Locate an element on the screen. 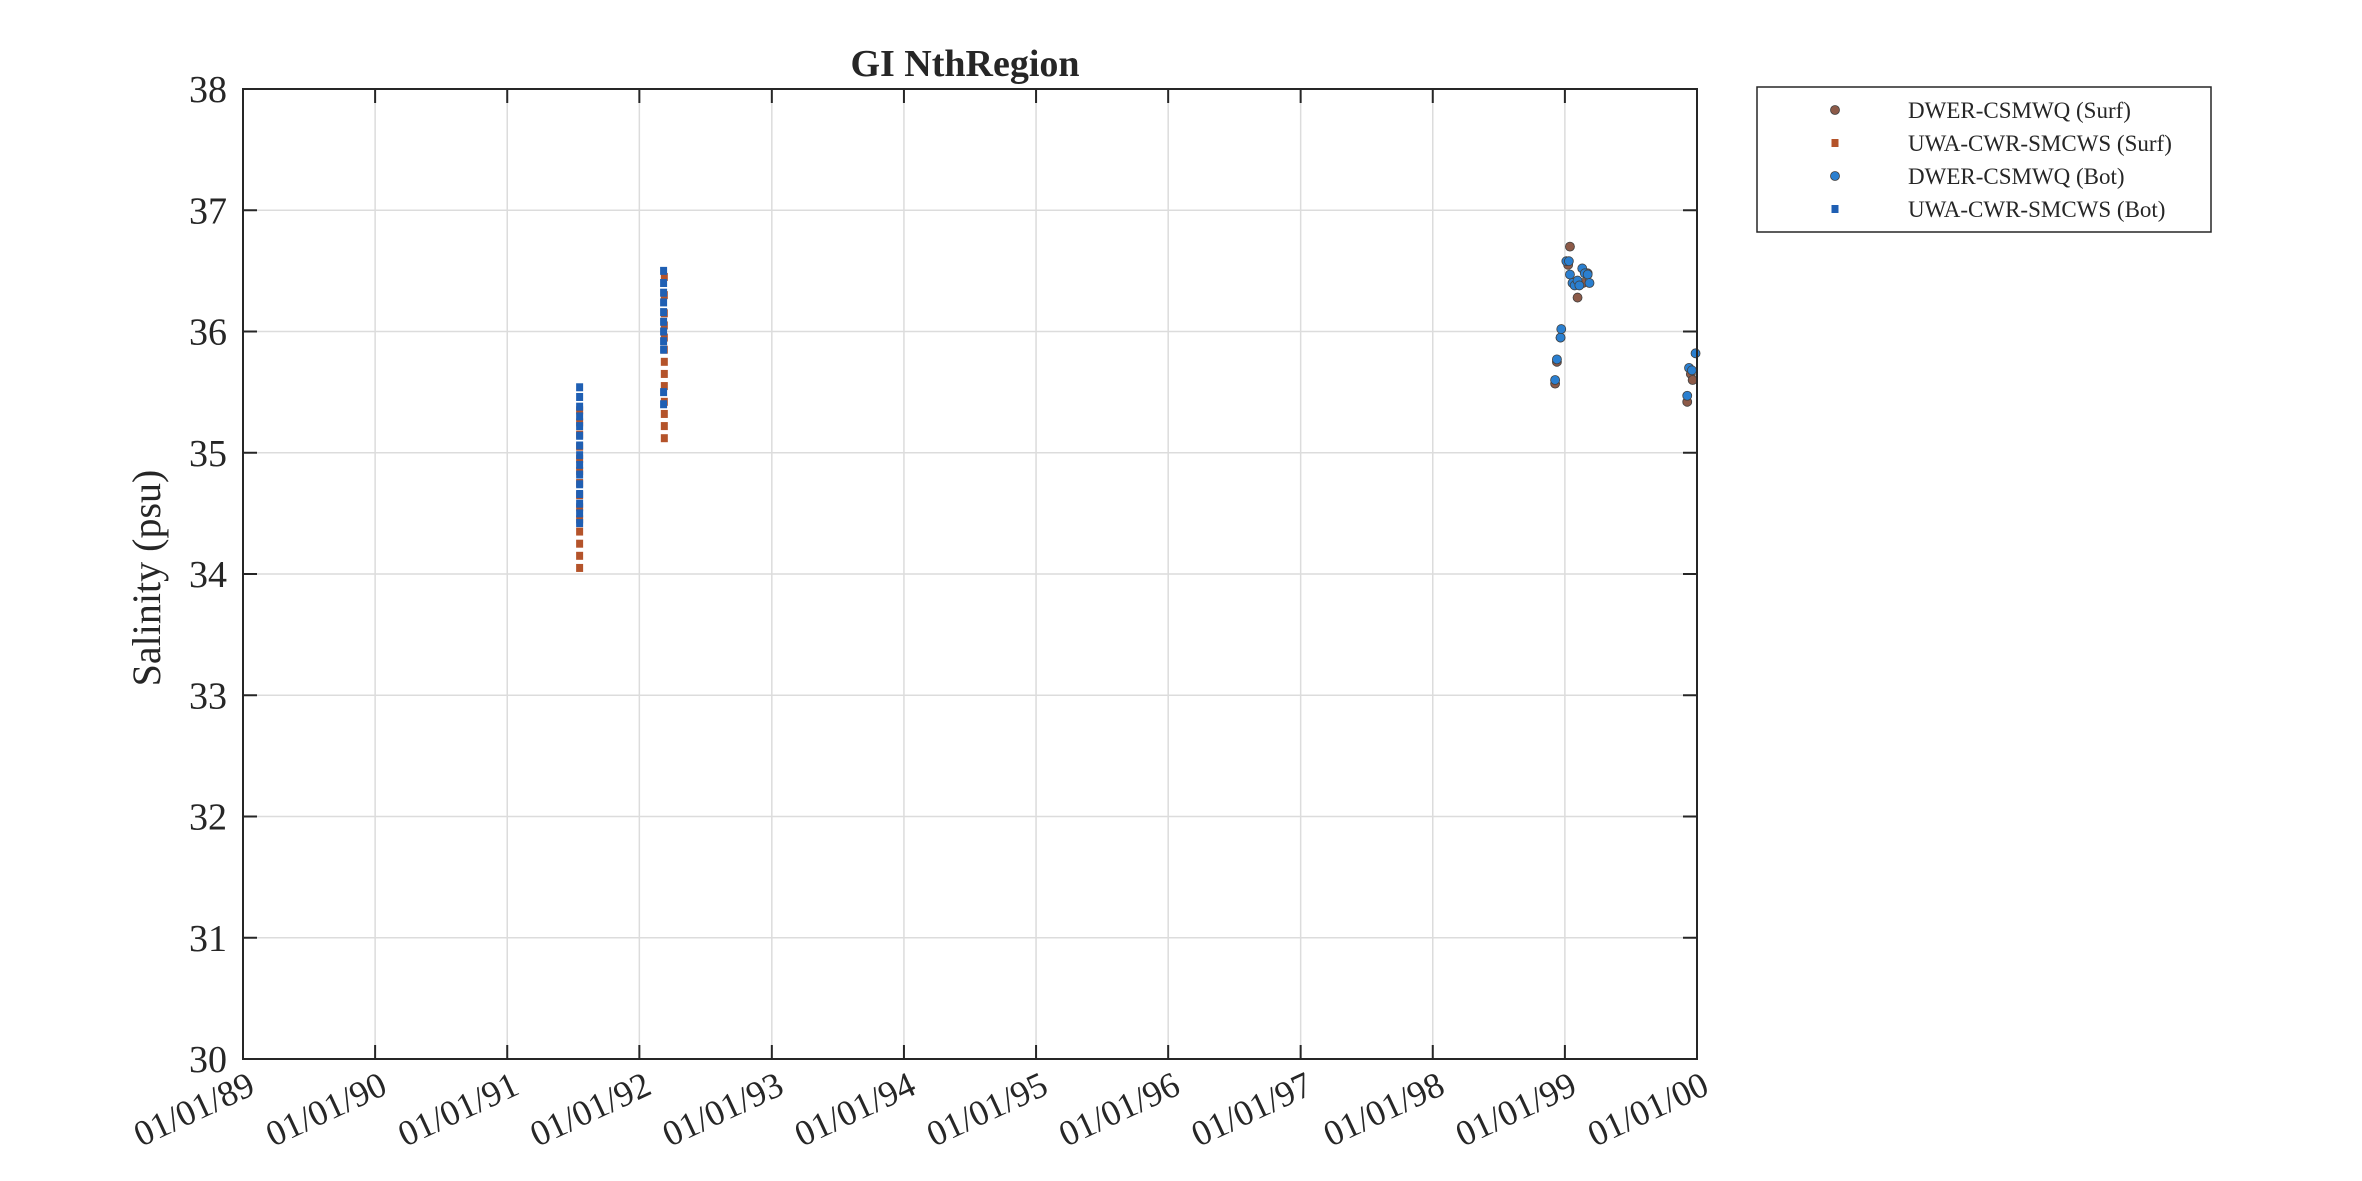  legend-label: DWER-CSMWQ (Bot) is located at coordinates (2016, 176).